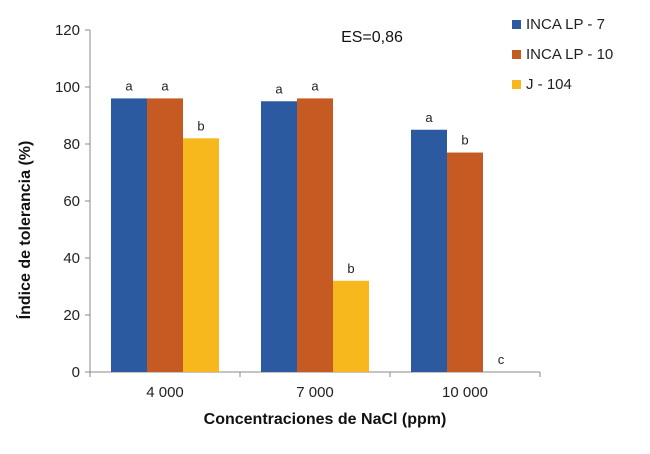 Image resolution: width=650 pixels, height=454 pixels. Describe the element at coordinates (501, 359) in the screenshot. I see `significance-letter: c` at that location.